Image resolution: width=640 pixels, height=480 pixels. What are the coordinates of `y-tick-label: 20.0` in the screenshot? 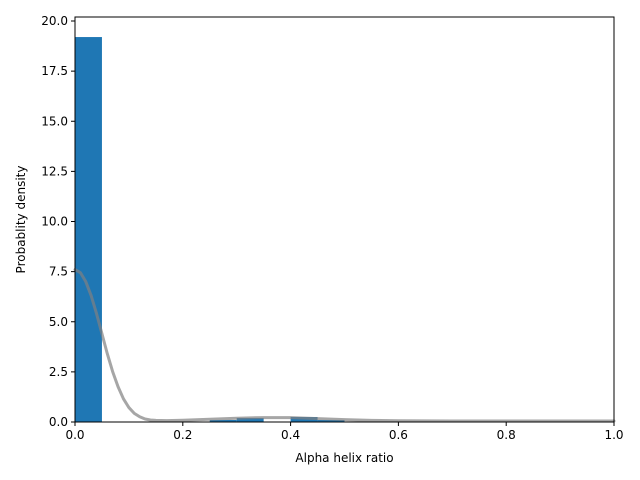 It's located at (54, 21).